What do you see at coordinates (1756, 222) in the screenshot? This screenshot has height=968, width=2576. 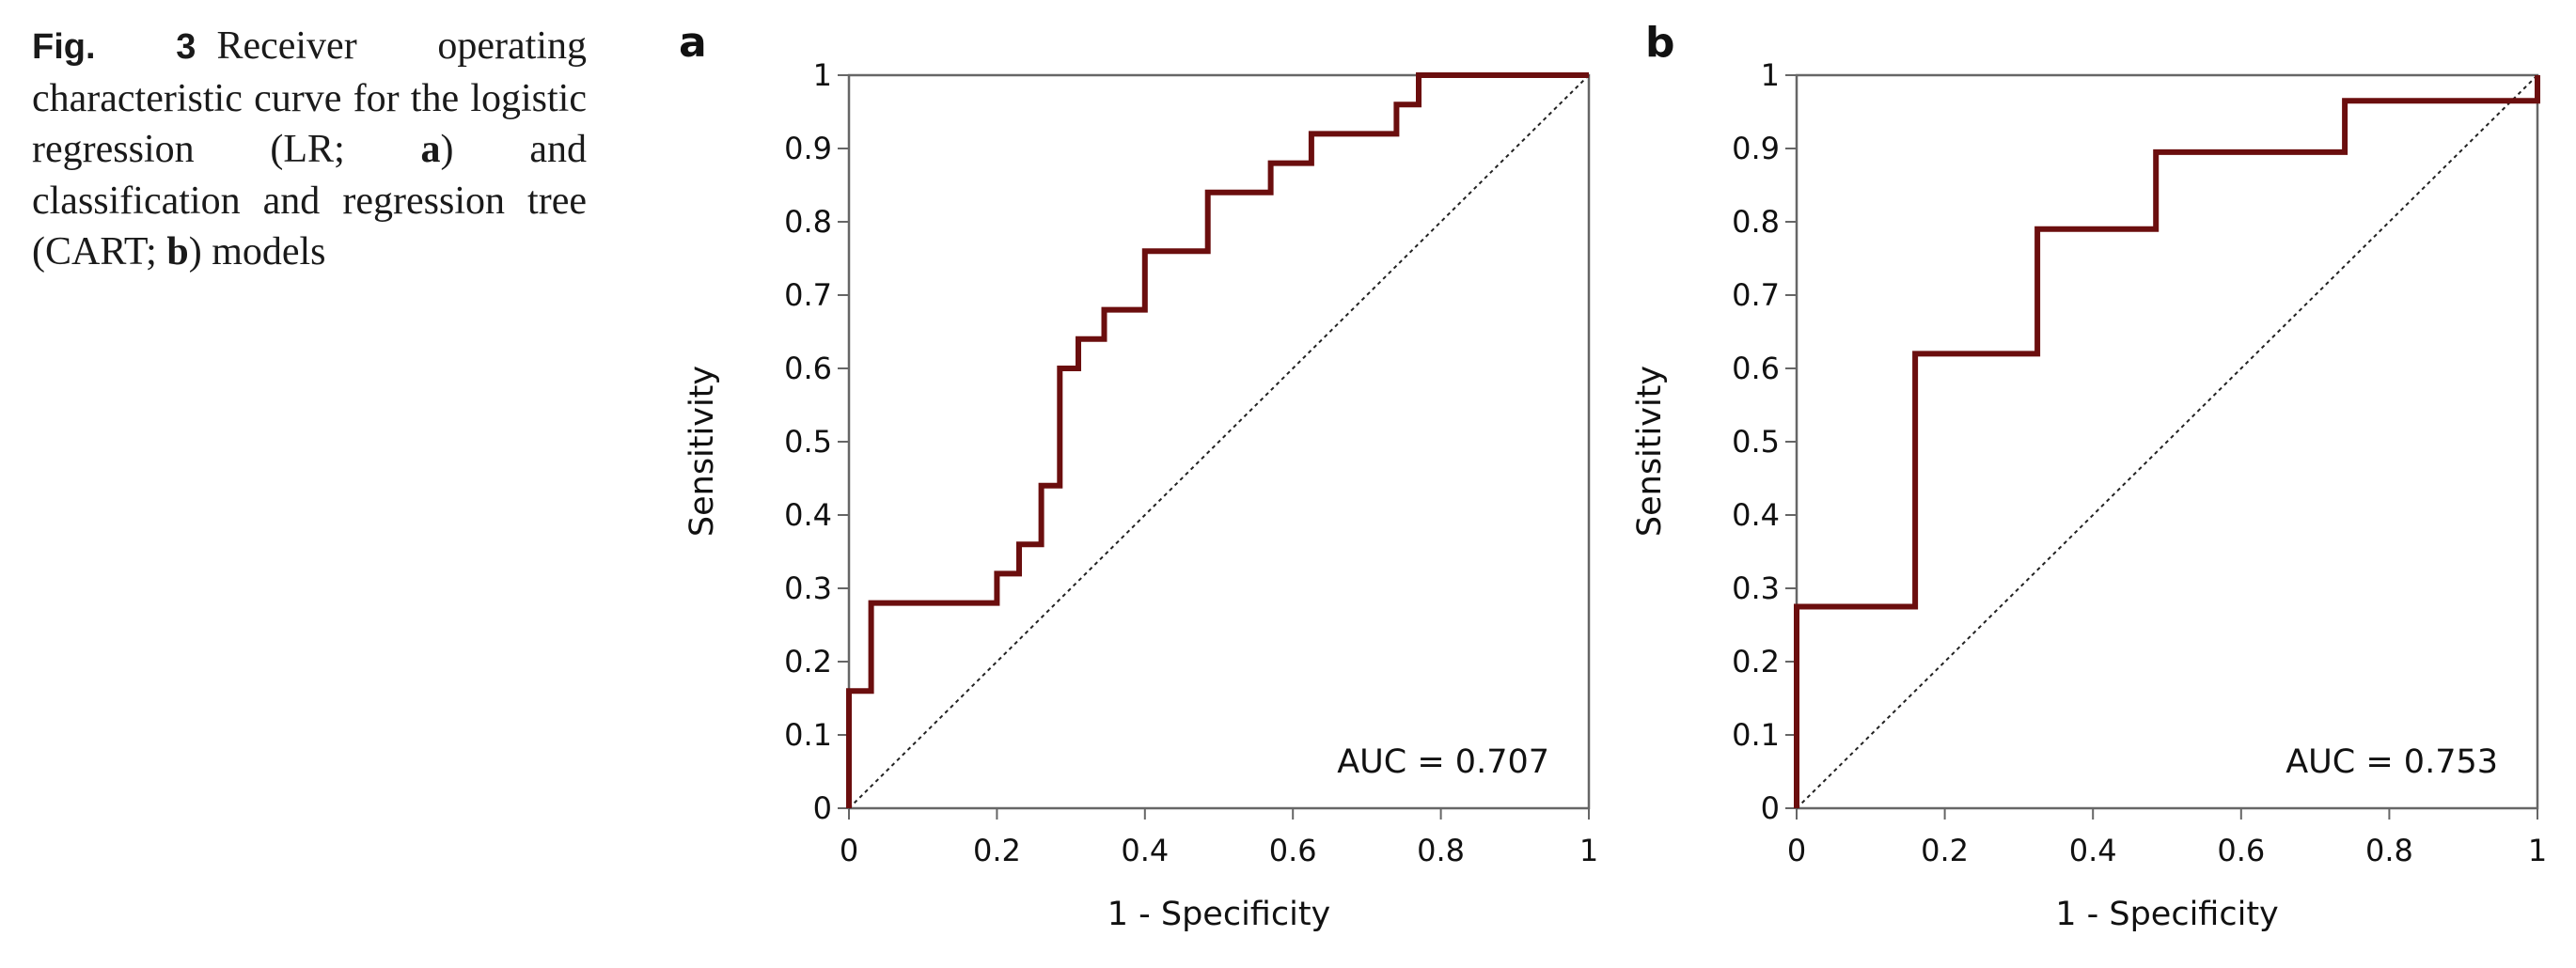 I see `panel-b-y-tick-label: 0.8` at bounding box center [1756, 222].